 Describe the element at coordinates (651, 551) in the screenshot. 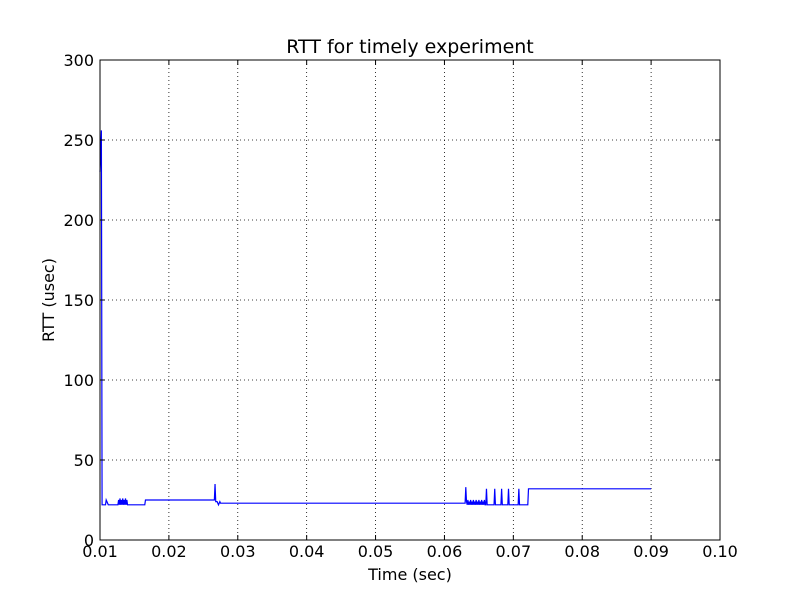

I see `x-tick-label: 0.09` at that location.